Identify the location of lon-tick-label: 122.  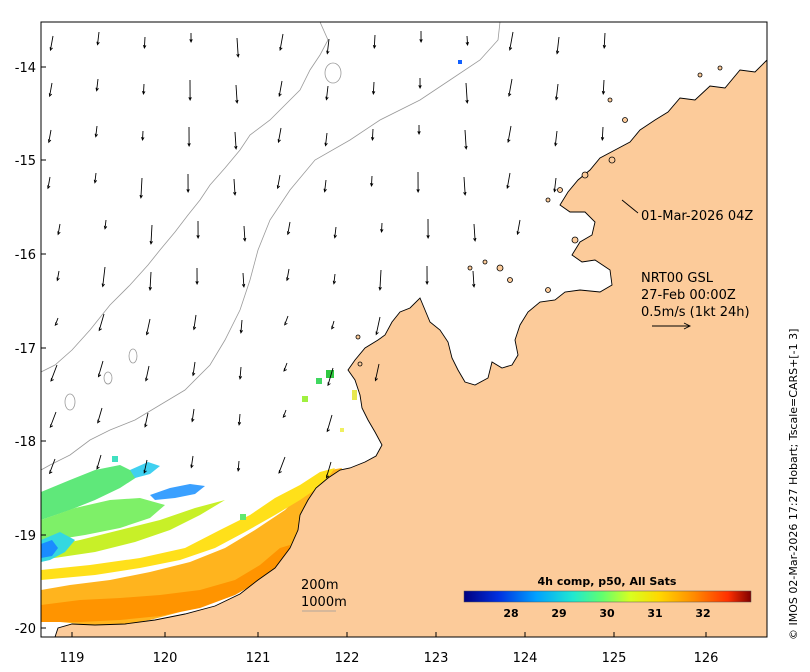
(347, 658).